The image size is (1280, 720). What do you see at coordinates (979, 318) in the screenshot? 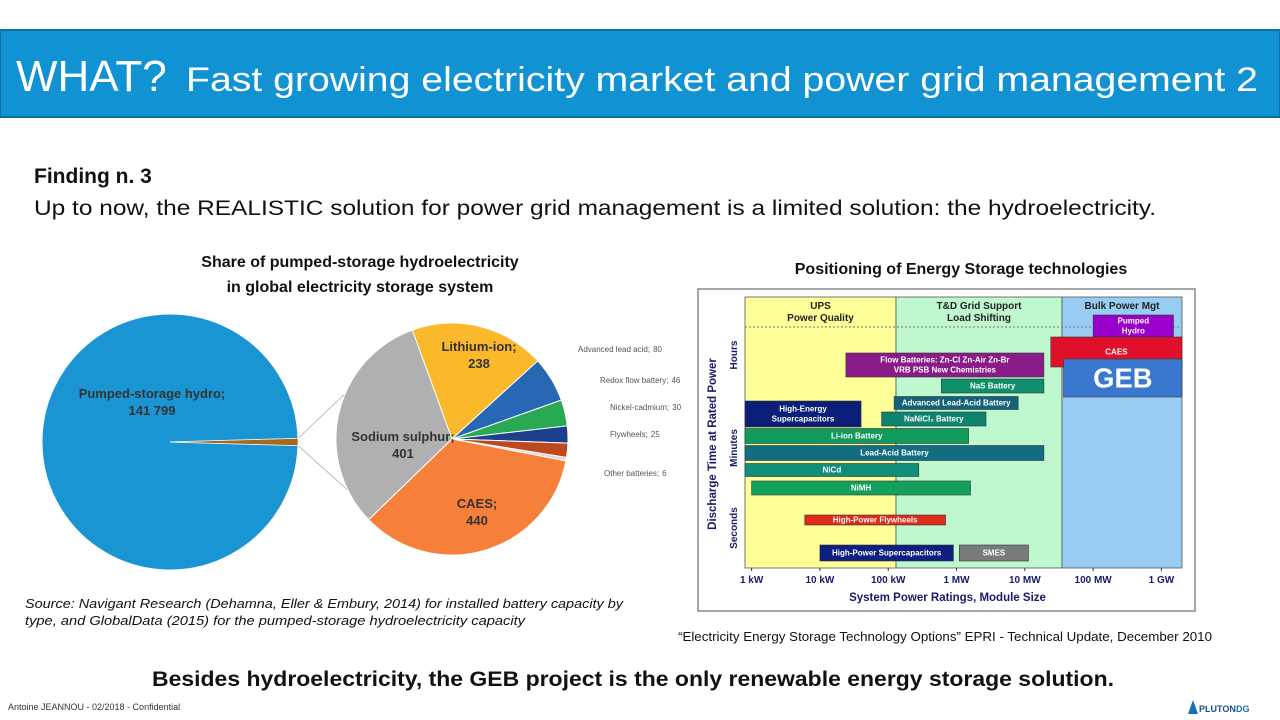
I see `region-label: Load Shifting` at bounding box center [979, 318].